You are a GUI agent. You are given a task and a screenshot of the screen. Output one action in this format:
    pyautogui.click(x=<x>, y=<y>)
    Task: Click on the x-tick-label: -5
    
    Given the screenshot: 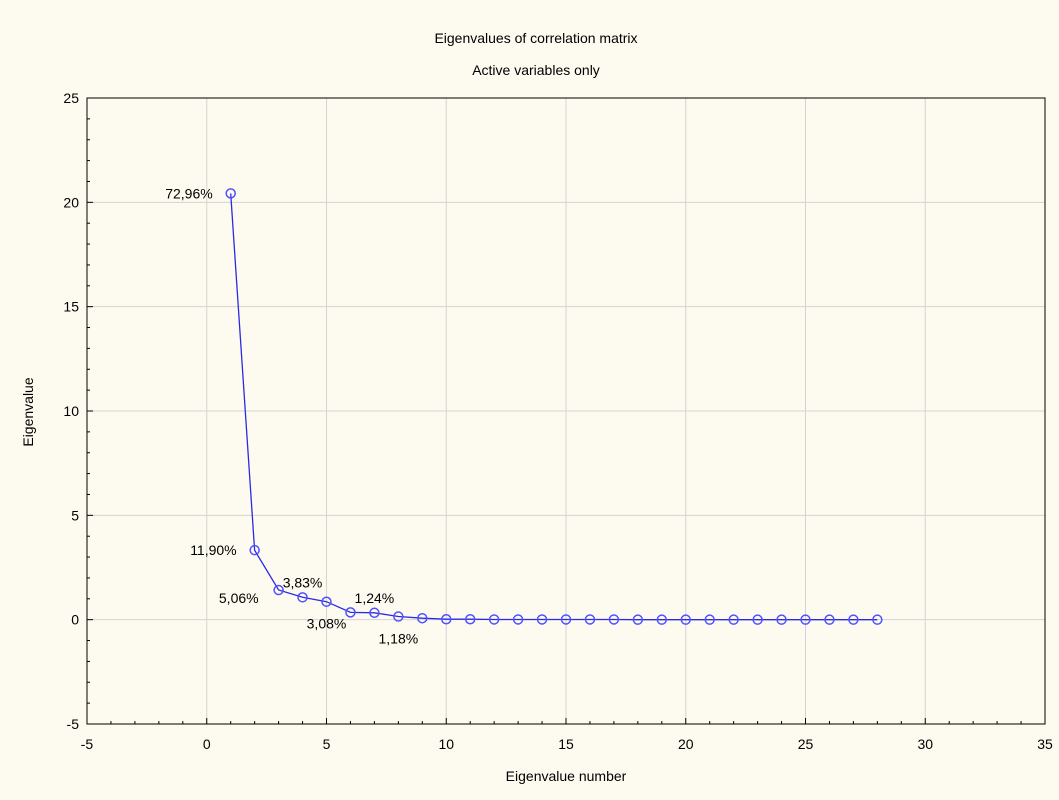 What is the action you would take?
    pyautogui.click(x=87, y=744)
    